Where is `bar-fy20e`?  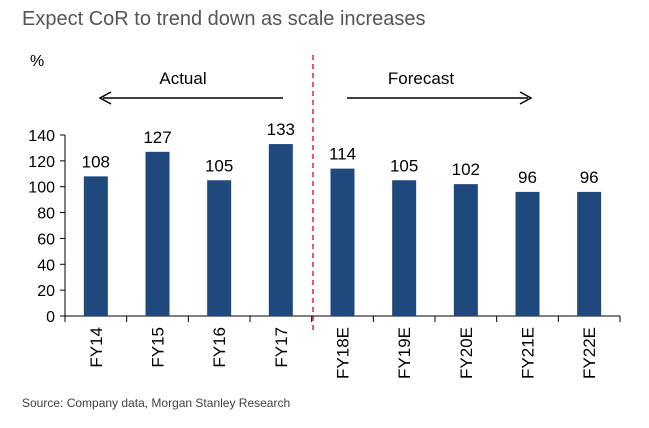 bar-fy20e is located at coordinates (465, 250).